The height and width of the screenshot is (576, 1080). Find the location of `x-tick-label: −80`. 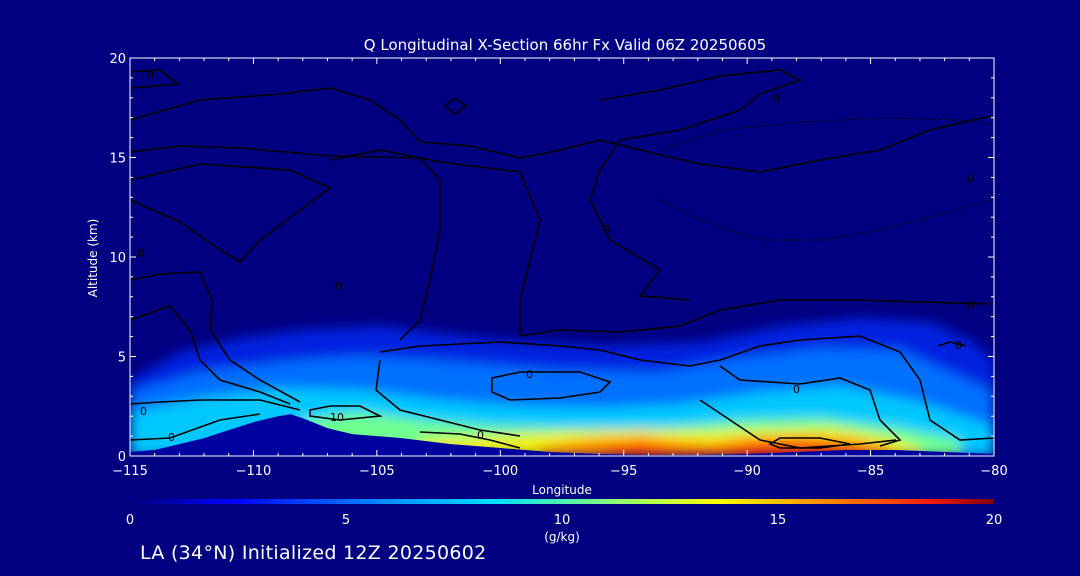

x-tick-label: −80 is located at coordinates (993, 471).